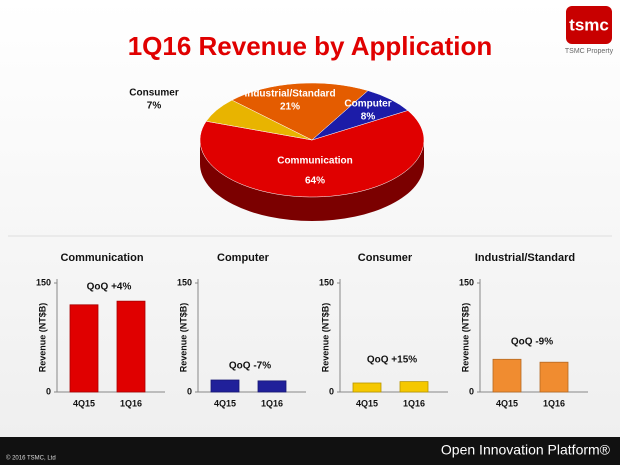 The image size is (620, 465). Describe the element at coordinates (289, 94) in the screenshot. I see `slice-label: Industrial/Standard` at that location.